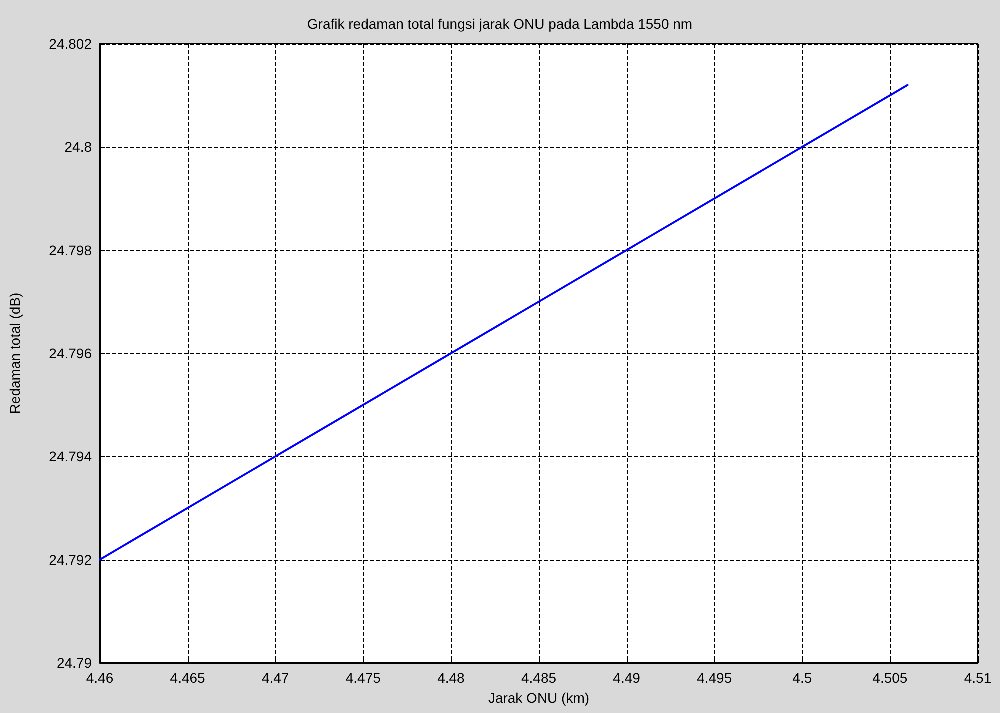 Image resolution: width=1000 pixels, height=713 pixels. I want to click on y-tick-label: 24.796, so click(70, 354).